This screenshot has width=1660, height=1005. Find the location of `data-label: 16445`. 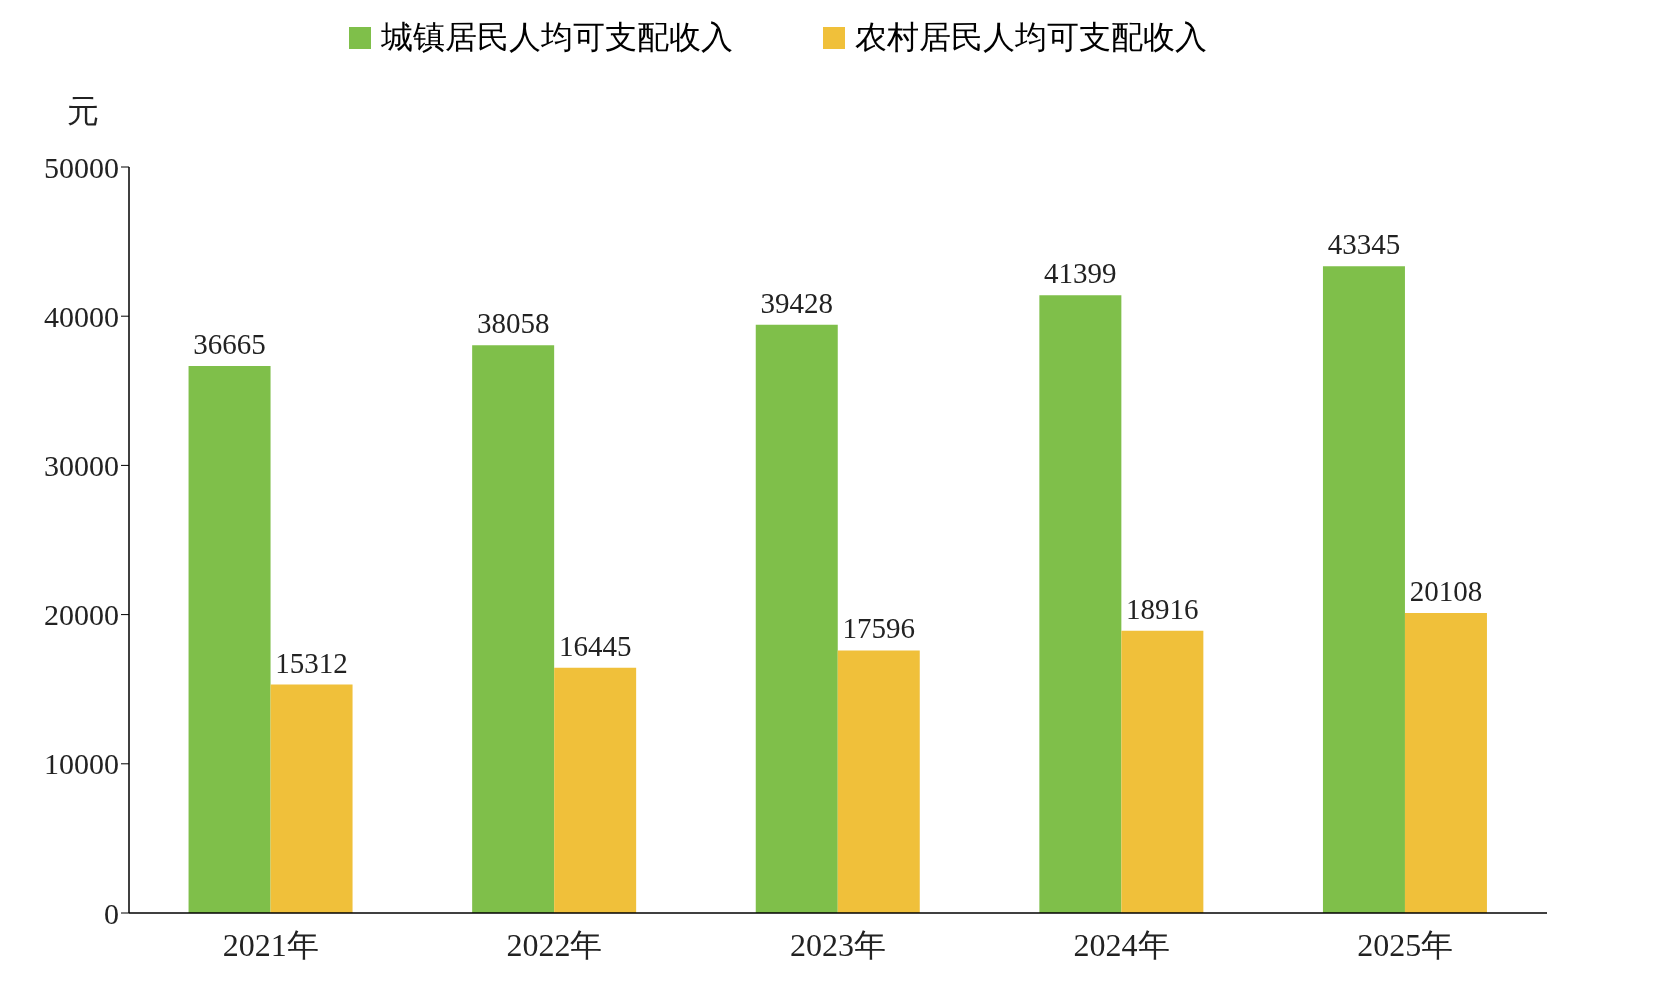

data-label: 16445 is located at coordinates (595, 645).